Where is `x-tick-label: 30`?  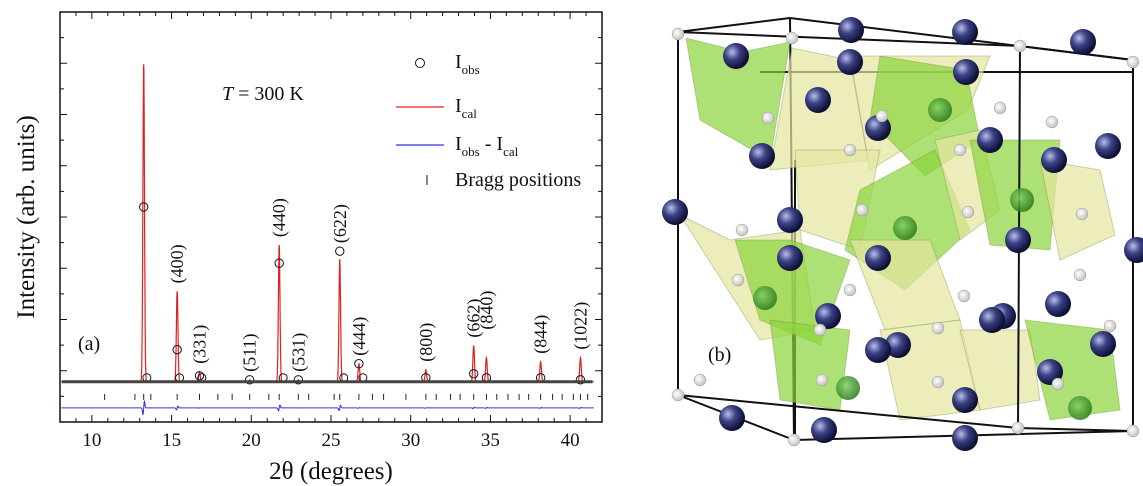
x-tick-label: 30 is located at coordinates (410, 440).